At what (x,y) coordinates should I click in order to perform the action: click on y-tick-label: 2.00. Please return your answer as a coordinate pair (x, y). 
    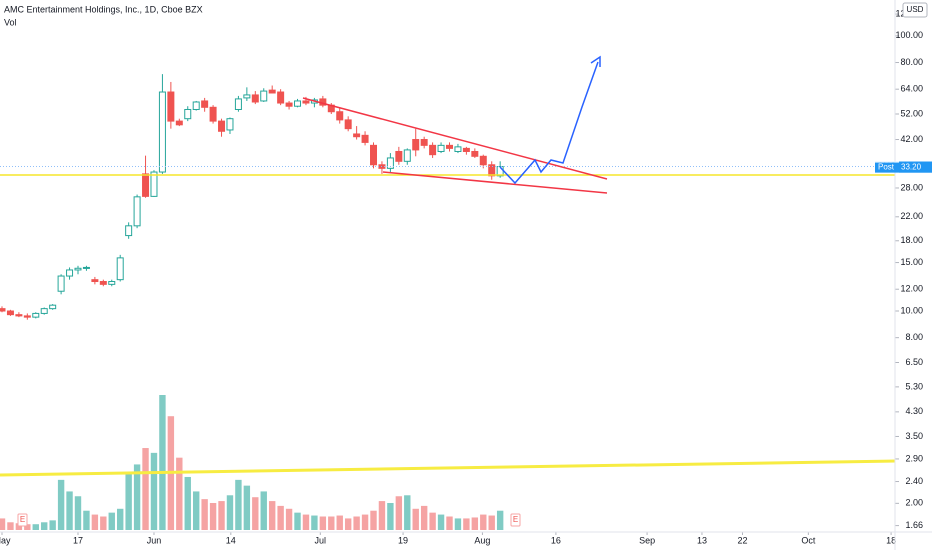
    Looking at the image, I should click on (914, 503).